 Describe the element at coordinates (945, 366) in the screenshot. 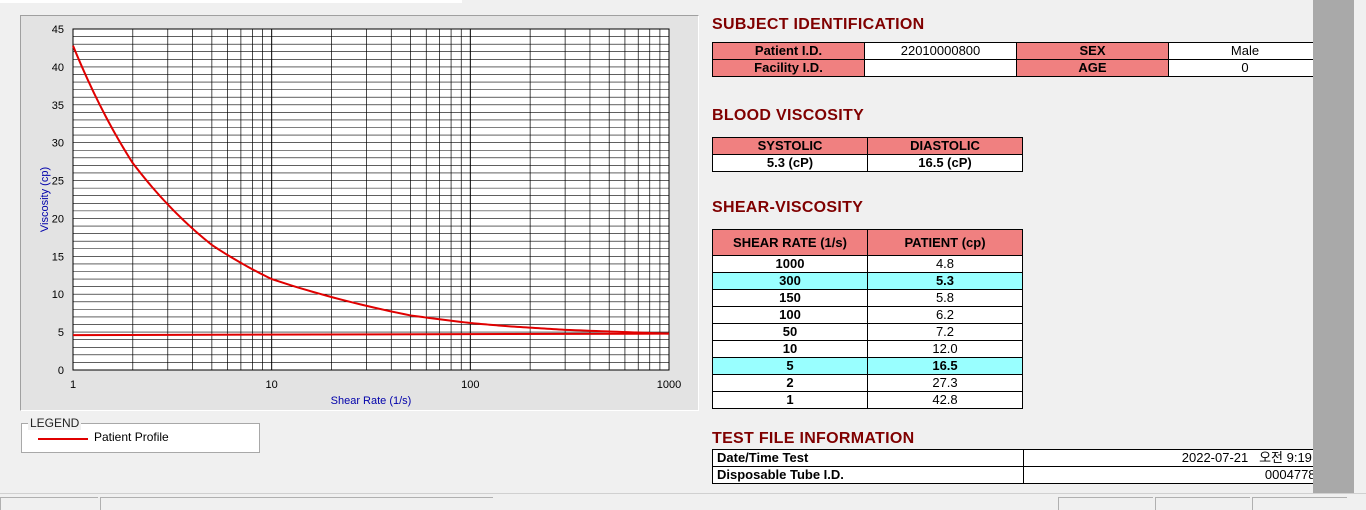

I see `patient-cp-cell: 16.5` at that location.